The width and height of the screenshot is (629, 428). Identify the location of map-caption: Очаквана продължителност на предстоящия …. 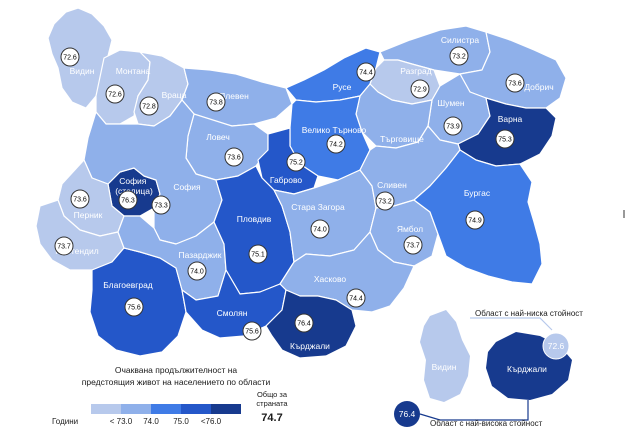
(176, 376).